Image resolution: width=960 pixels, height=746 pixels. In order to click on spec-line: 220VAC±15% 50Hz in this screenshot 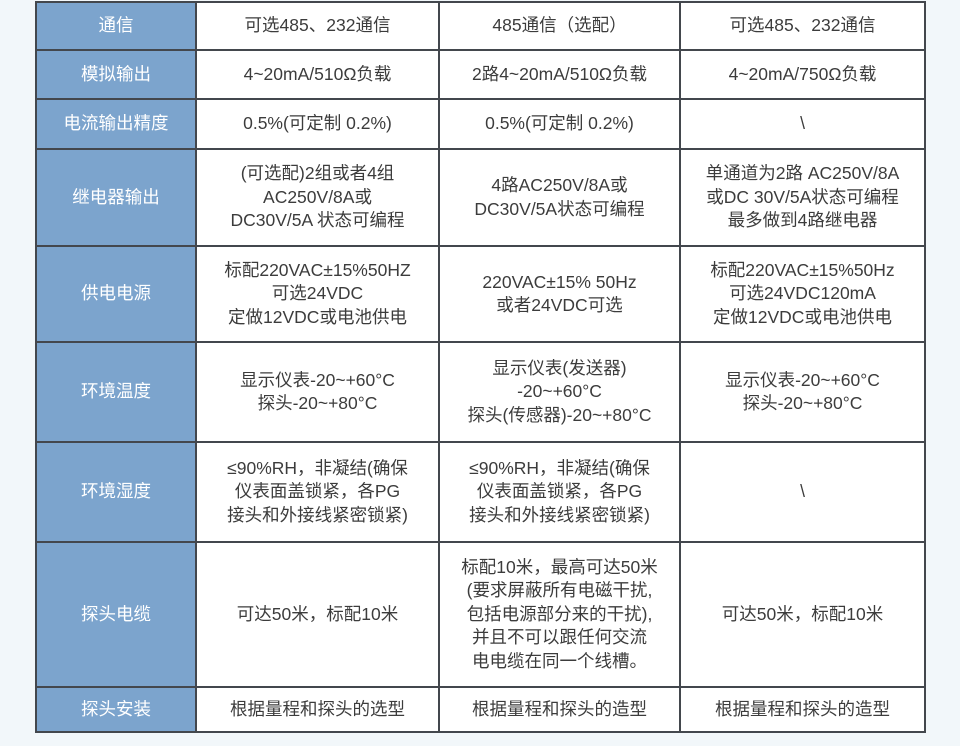, I will do `click(559, 281)`.